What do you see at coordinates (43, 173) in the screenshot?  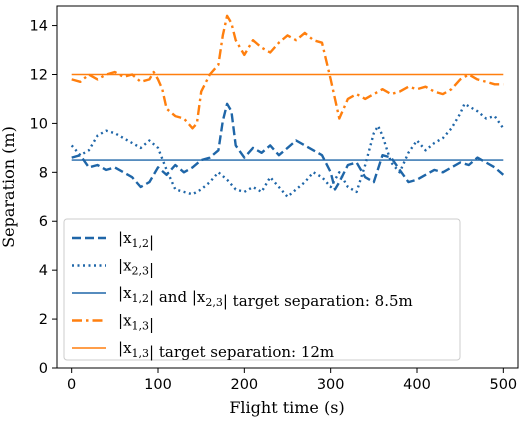 I see `y-tick-label: 8` at bounding box center [43, 173].